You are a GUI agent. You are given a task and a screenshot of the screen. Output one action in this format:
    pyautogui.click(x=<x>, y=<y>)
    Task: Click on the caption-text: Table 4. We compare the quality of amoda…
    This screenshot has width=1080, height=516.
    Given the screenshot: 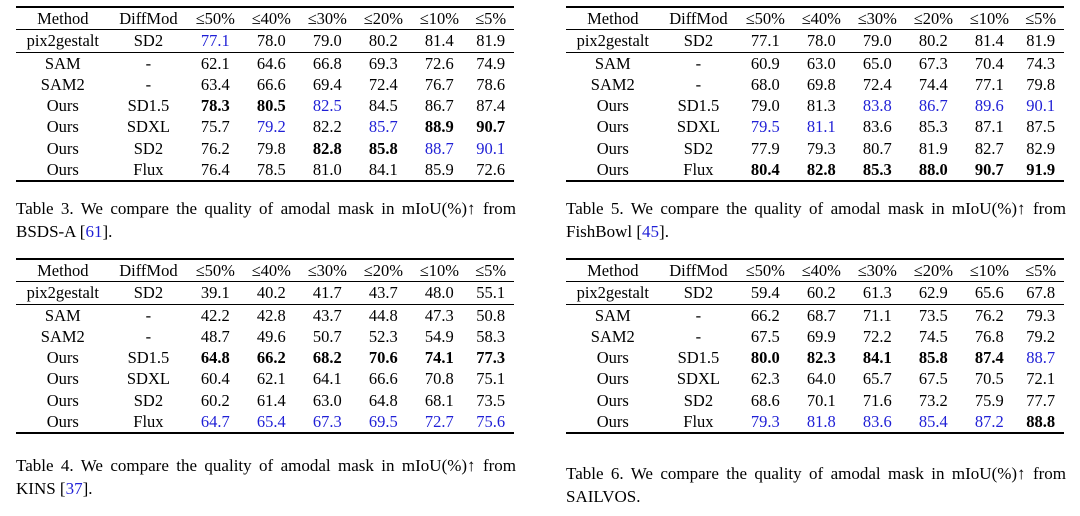 What is the action you would take?
    pyautogui.click(x=266, y=477)
    